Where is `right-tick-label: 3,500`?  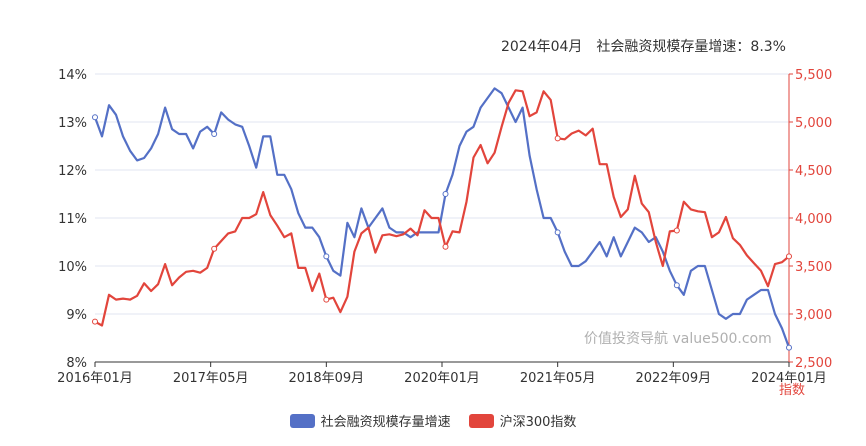 right-tick-label: 3,500 is located at coordinates (813, 267).